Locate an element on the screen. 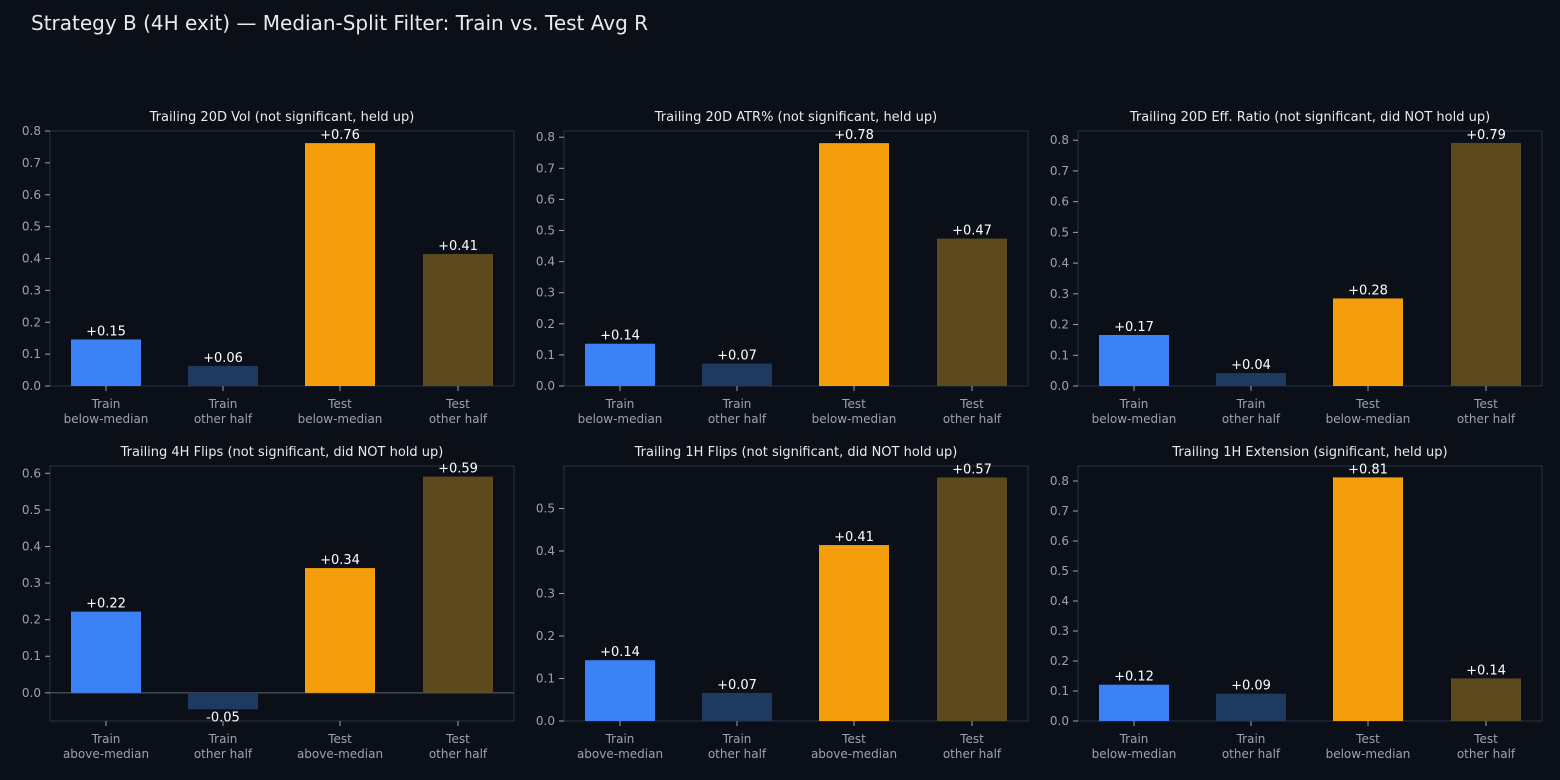 The width and height of the screenshot is (1560, 780). data-label: +0.81 is located at coordinates (1368, 469).